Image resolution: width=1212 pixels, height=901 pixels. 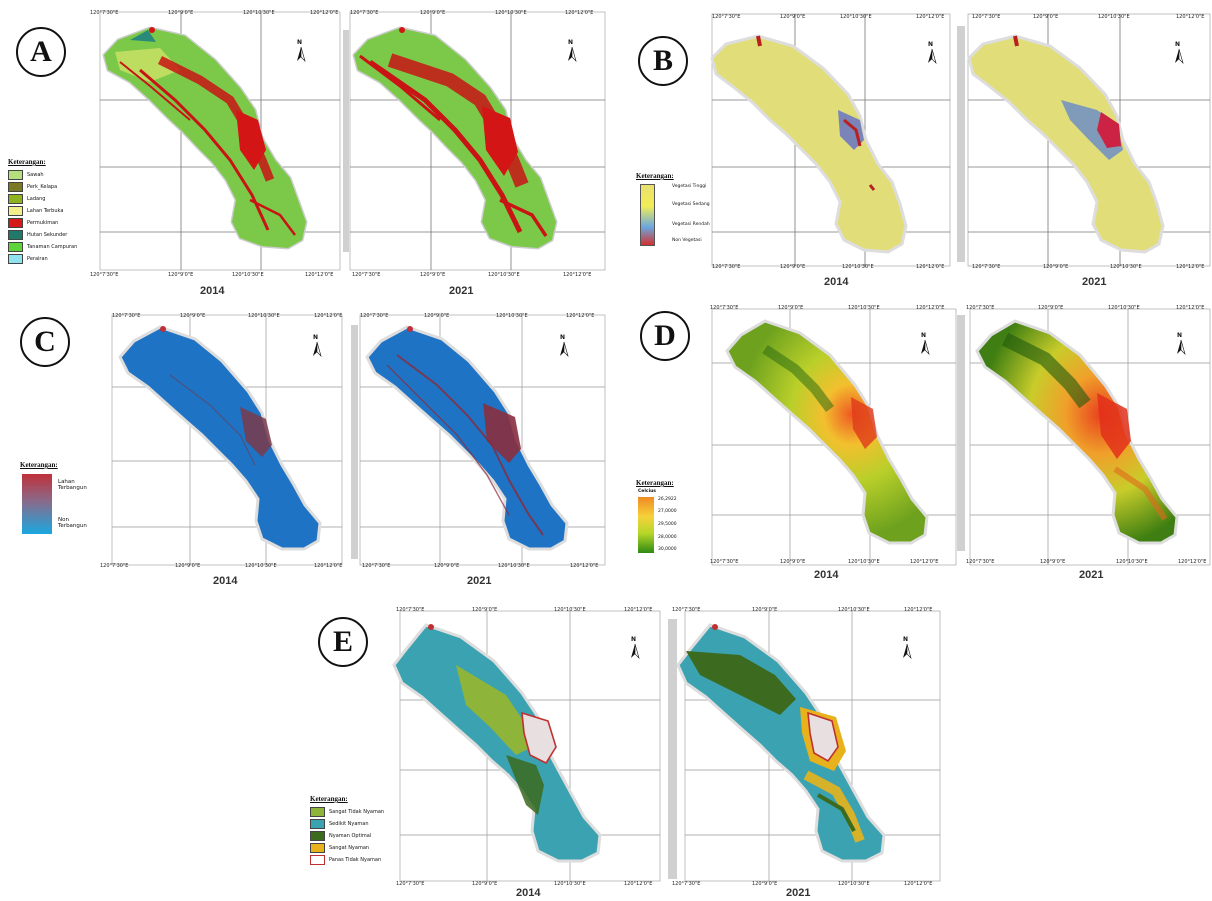 I want to click on panel-label-b: B, so click(x=663, y=61).